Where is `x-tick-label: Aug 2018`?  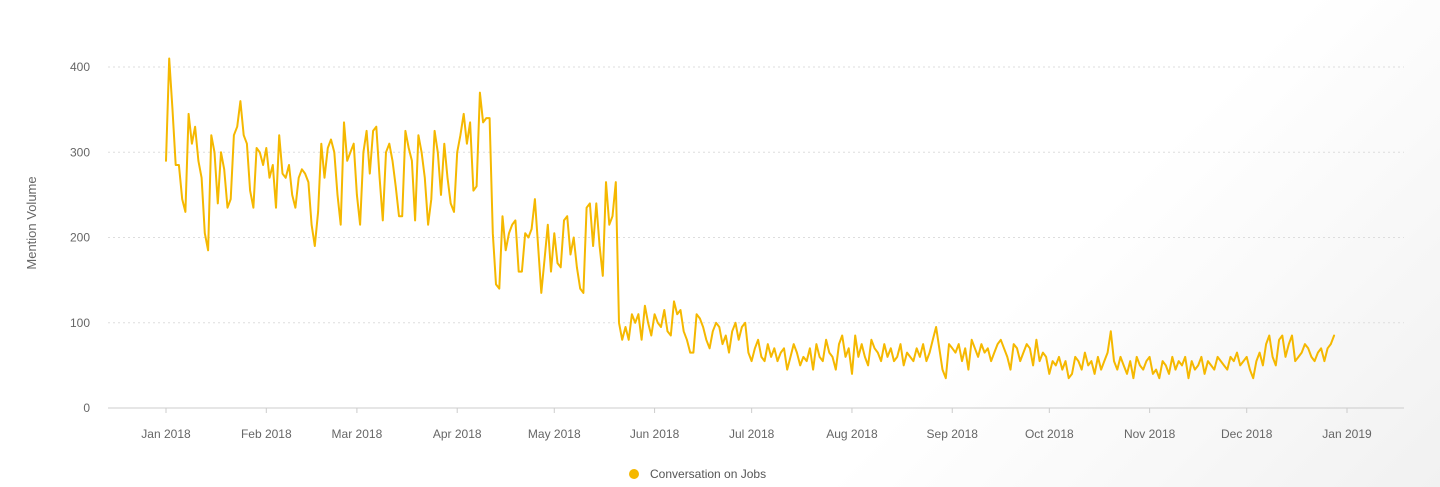
x-tick-label: Aug 2018 is located at coordinates (852, 434).